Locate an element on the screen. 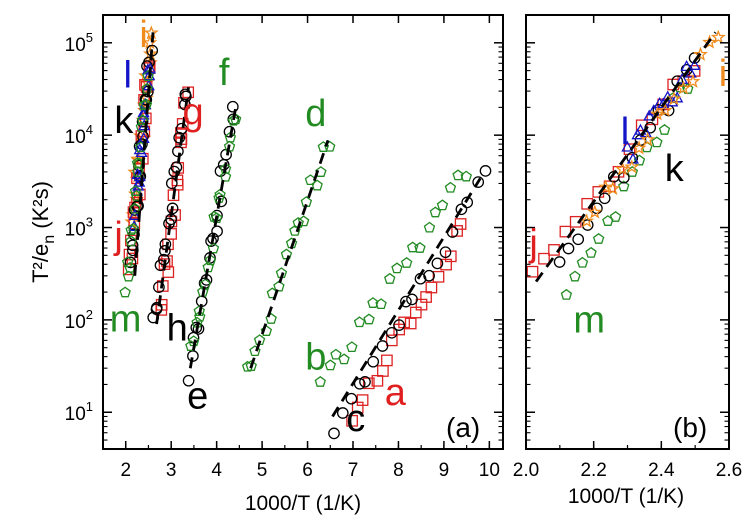  x-tick-label: 3 is located at coordinates (171, 470).